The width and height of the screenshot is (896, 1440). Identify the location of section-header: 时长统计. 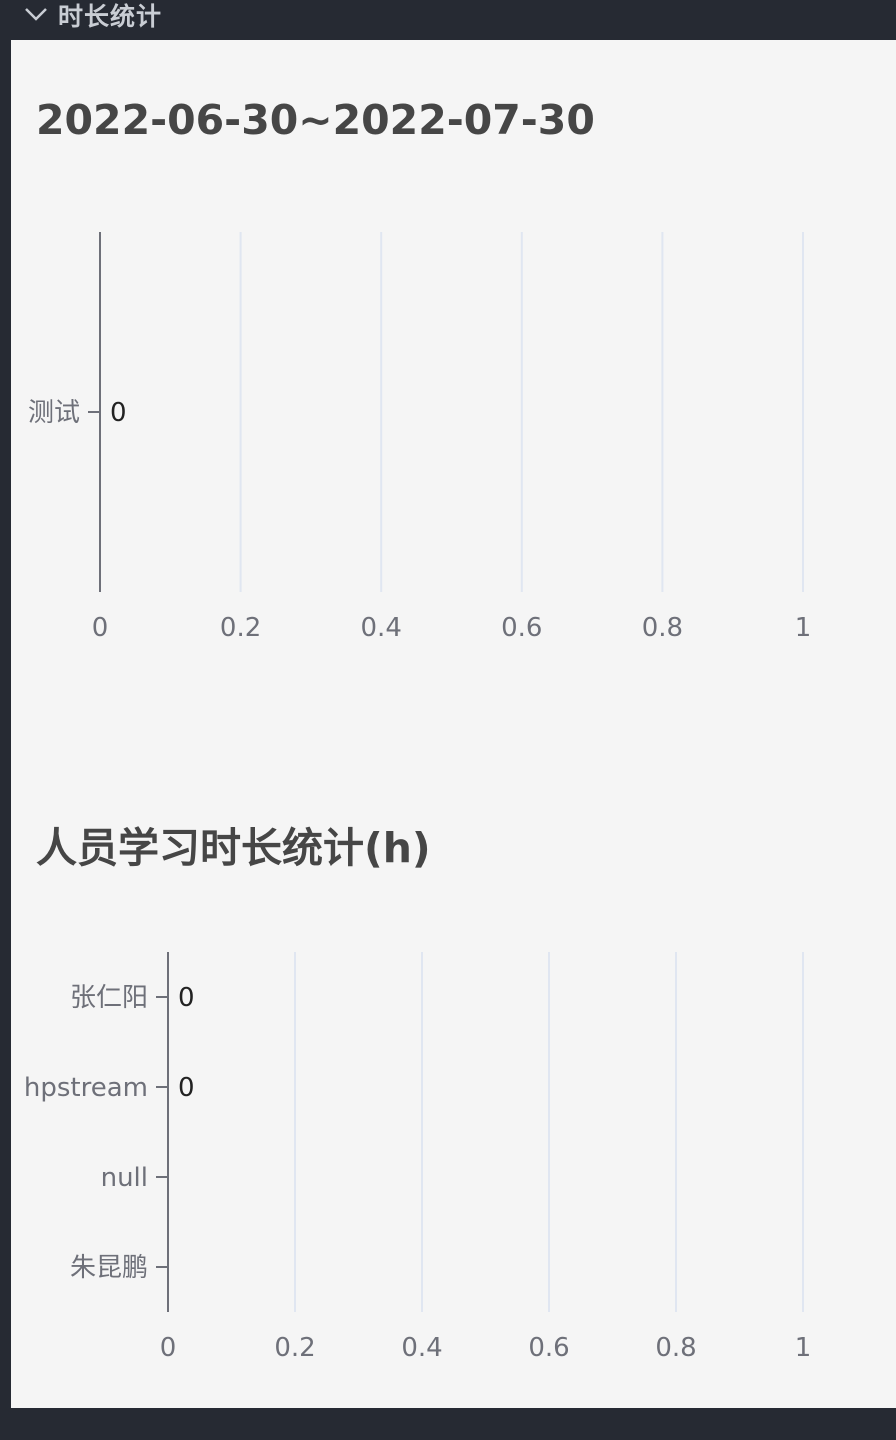
(448, 20).